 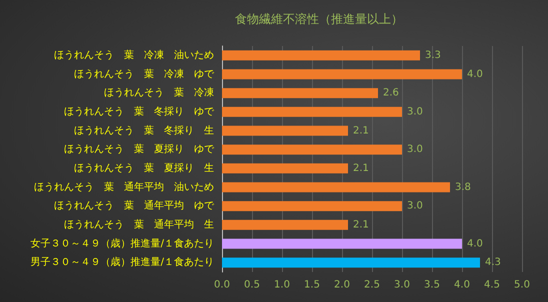 I want to click on x-tick-label: 2.5, so click(x=372, y=285).